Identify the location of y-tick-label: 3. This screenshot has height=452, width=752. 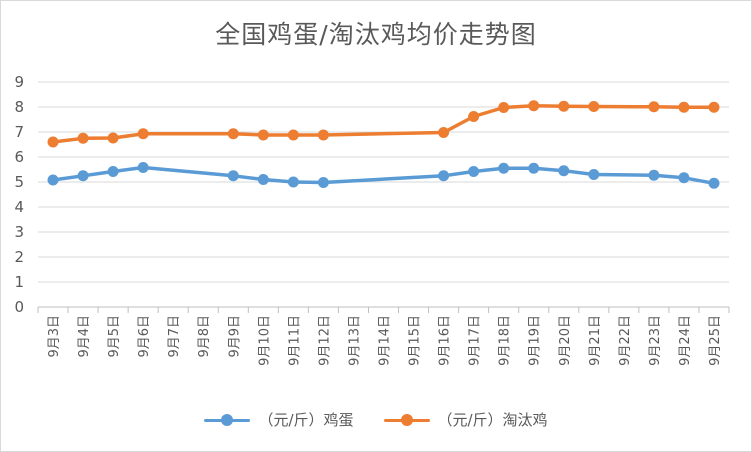
(19, 232).